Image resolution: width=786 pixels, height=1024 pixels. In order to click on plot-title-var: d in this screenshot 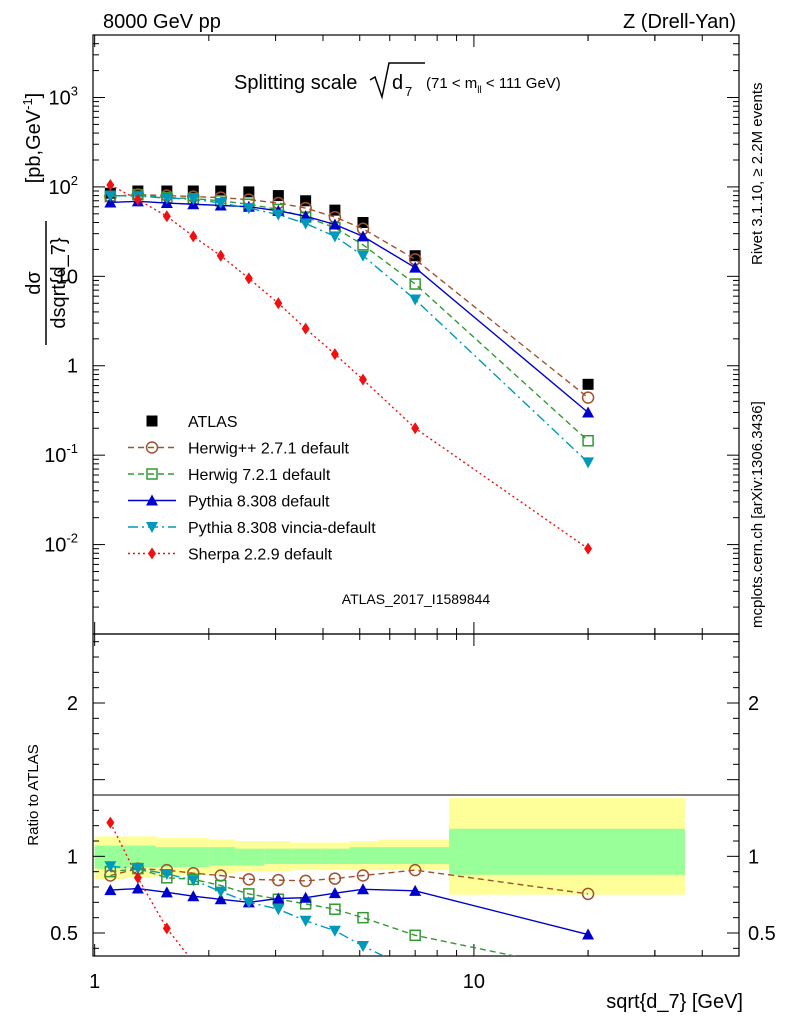, I will do `click(397, 83)`.